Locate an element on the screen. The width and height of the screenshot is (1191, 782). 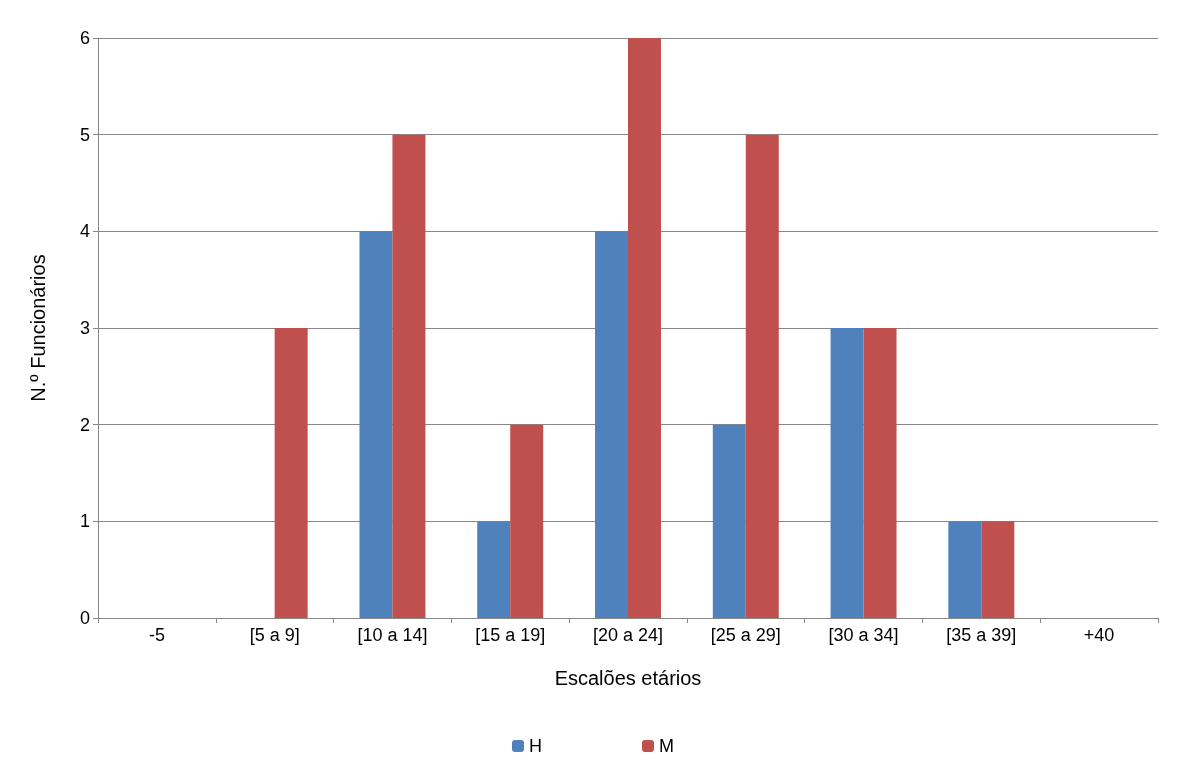
x-tick-label: [25 a 29] is located at coordinates (745, 635).